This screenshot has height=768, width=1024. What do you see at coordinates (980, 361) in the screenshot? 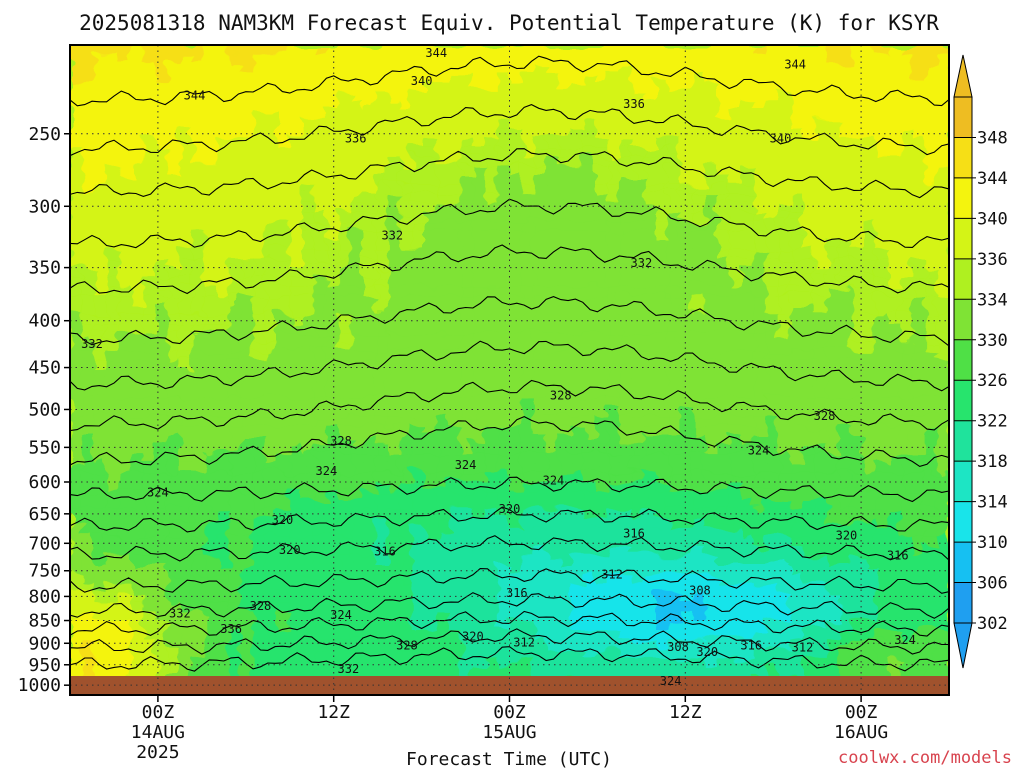
I see `colorbar: 302 306 310 314 318 322 326 330 334 336 340 344 348` at bounding box center [980, 361].